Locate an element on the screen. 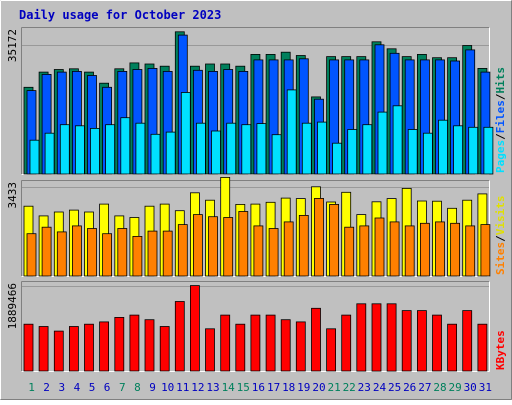  panel-top-legend: Pages/Files/Hits is located at coordinates (500, 120).